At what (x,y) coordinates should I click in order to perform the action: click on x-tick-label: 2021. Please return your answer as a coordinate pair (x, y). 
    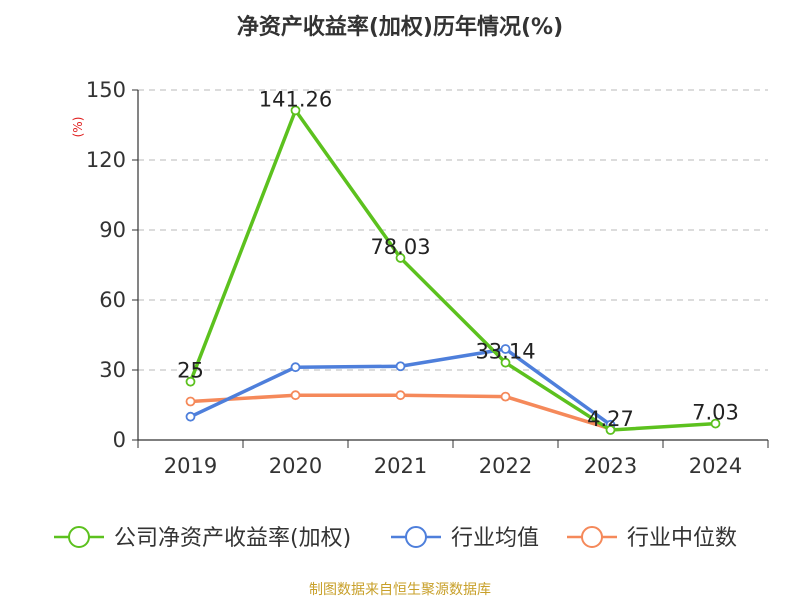
    Looking at the image, I should click on (400, 466).